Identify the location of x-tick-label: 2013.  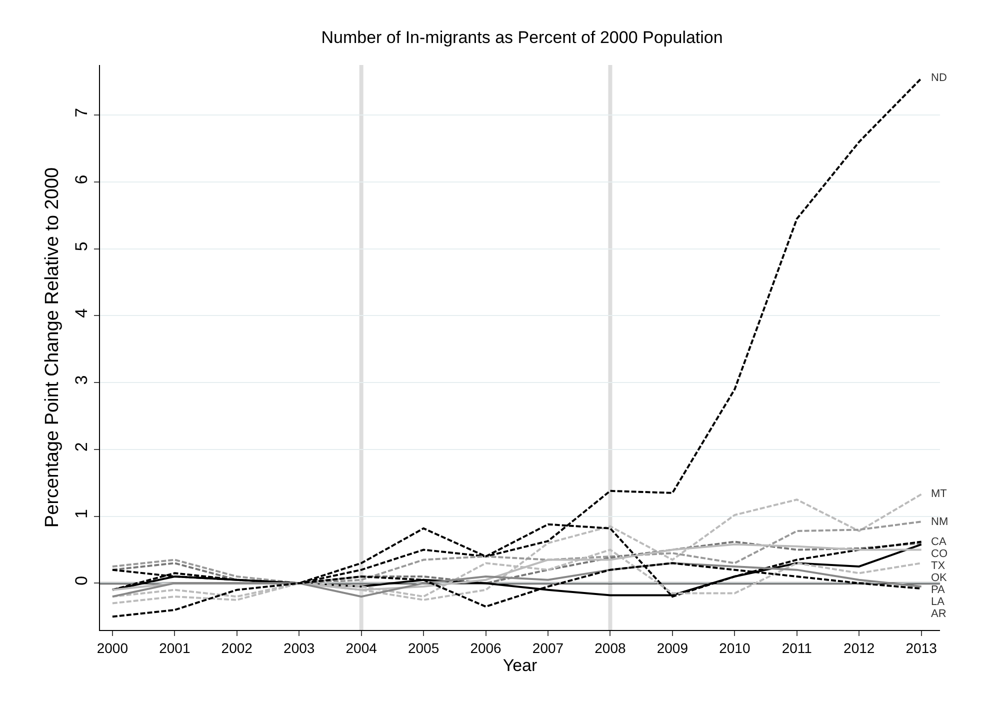
(922, 648).